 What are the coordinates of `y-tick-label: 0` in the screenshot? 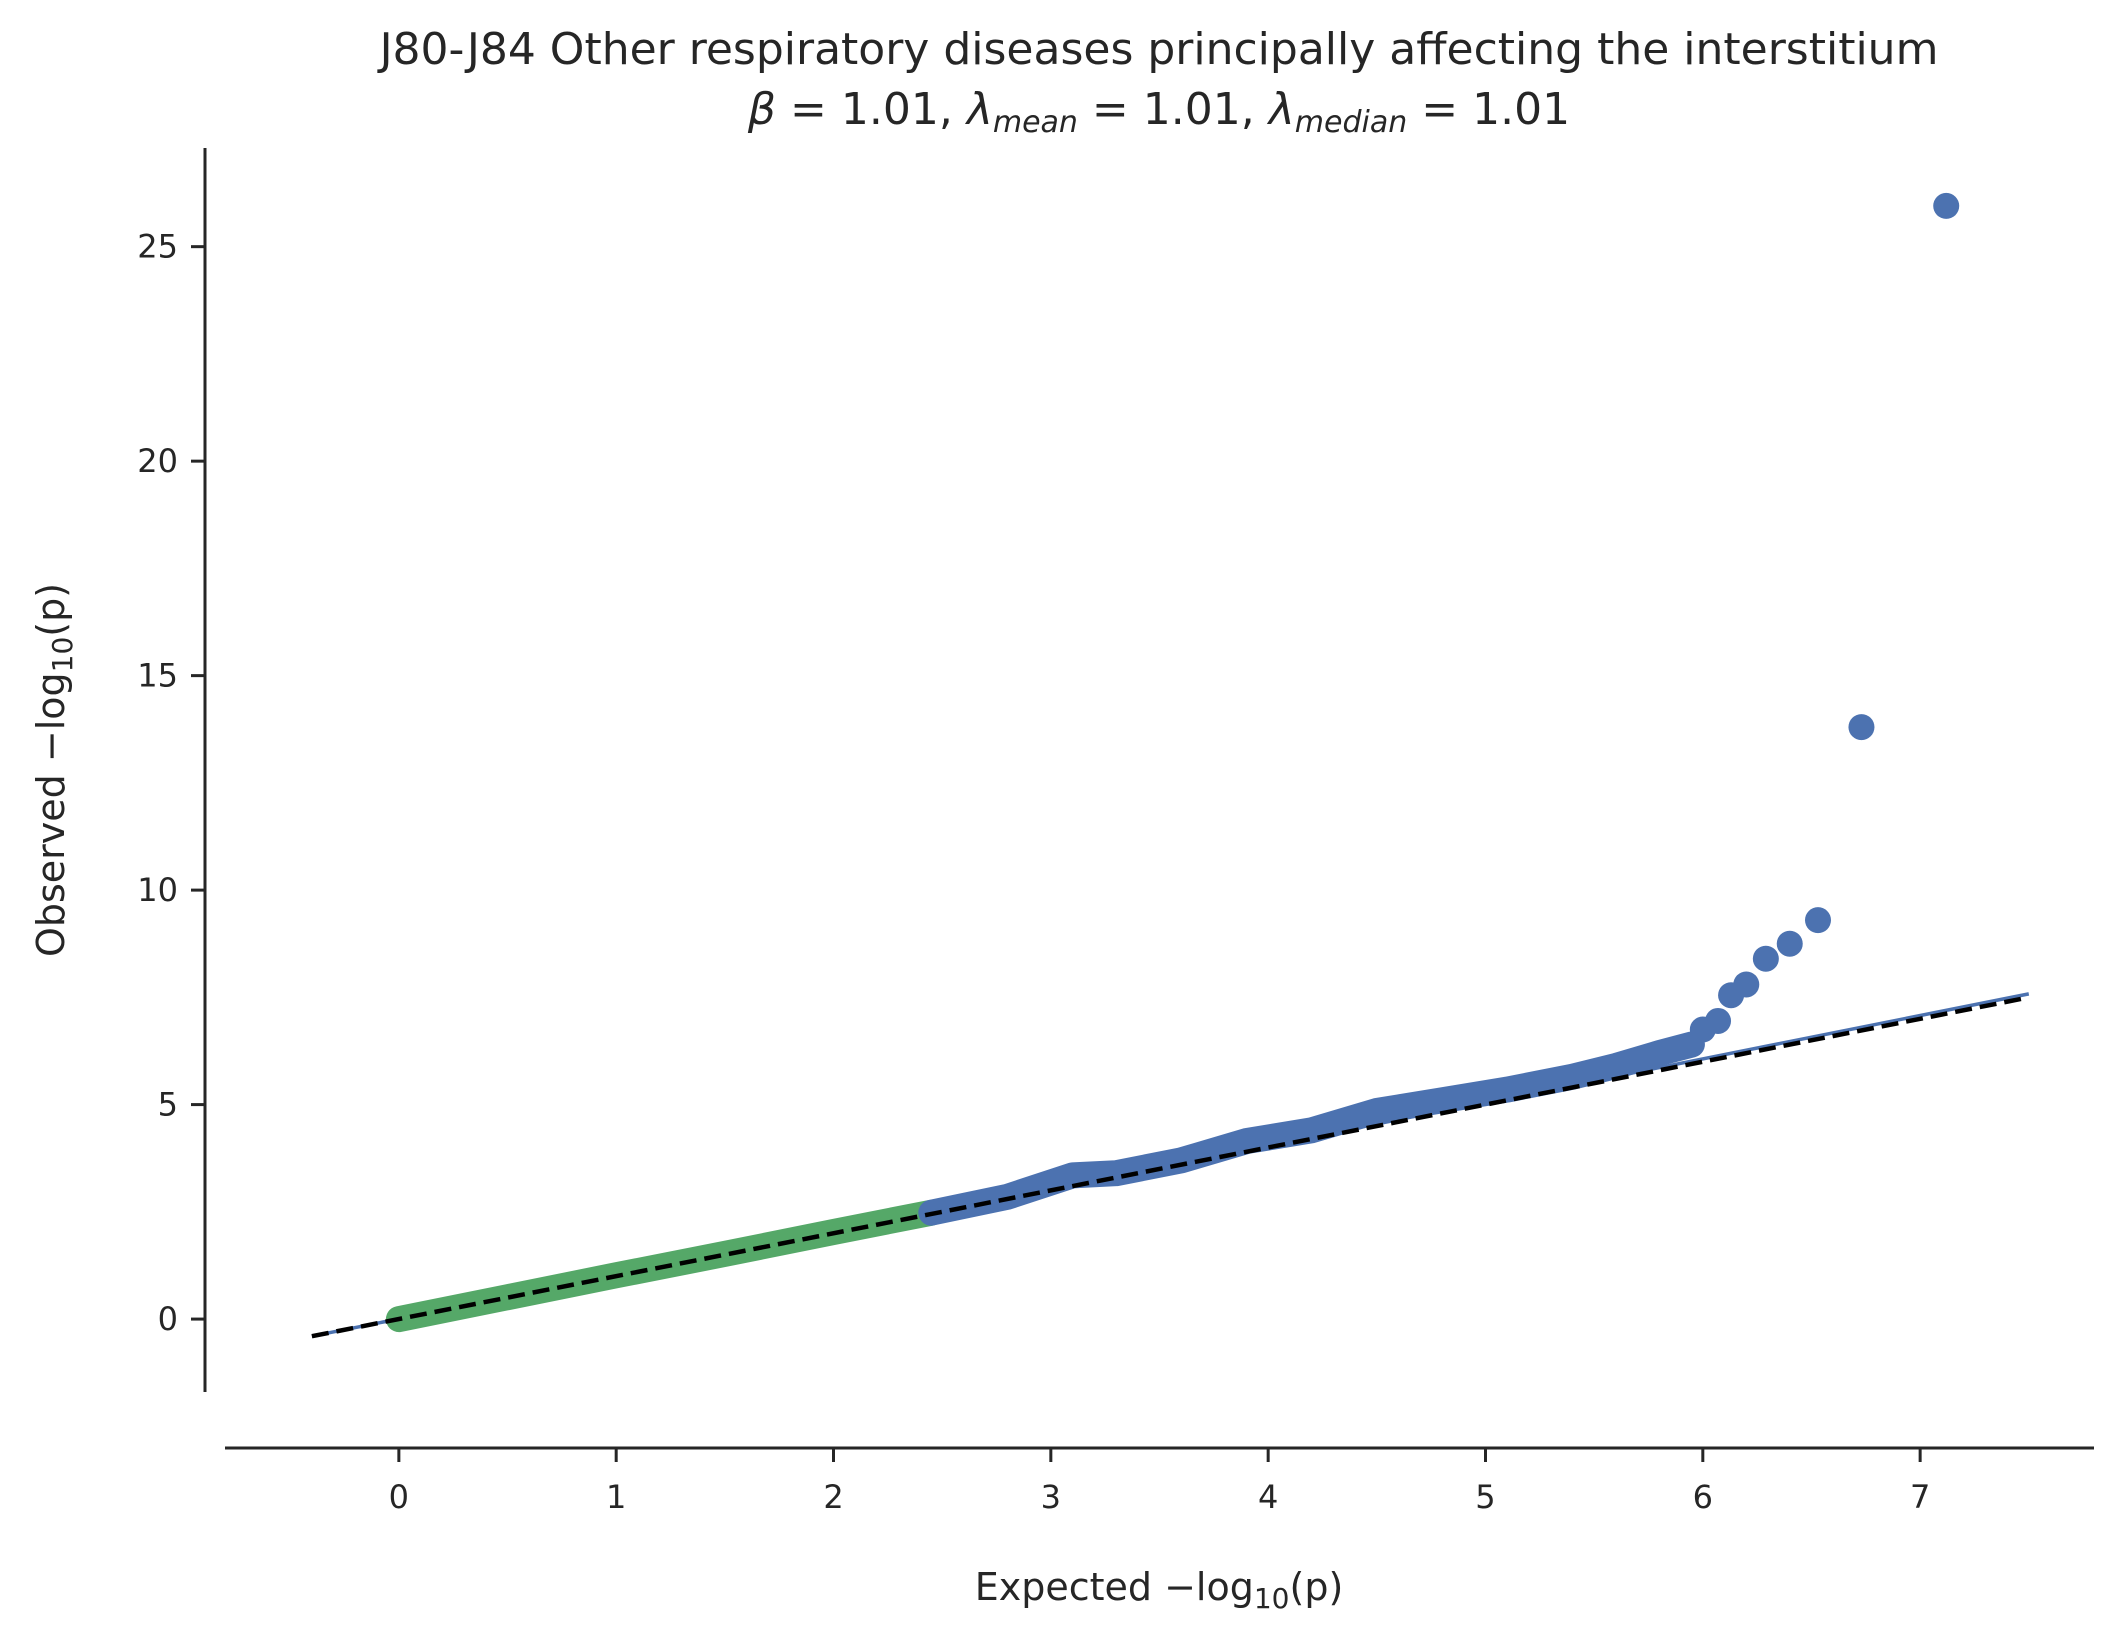 It's located at (168, 1319).